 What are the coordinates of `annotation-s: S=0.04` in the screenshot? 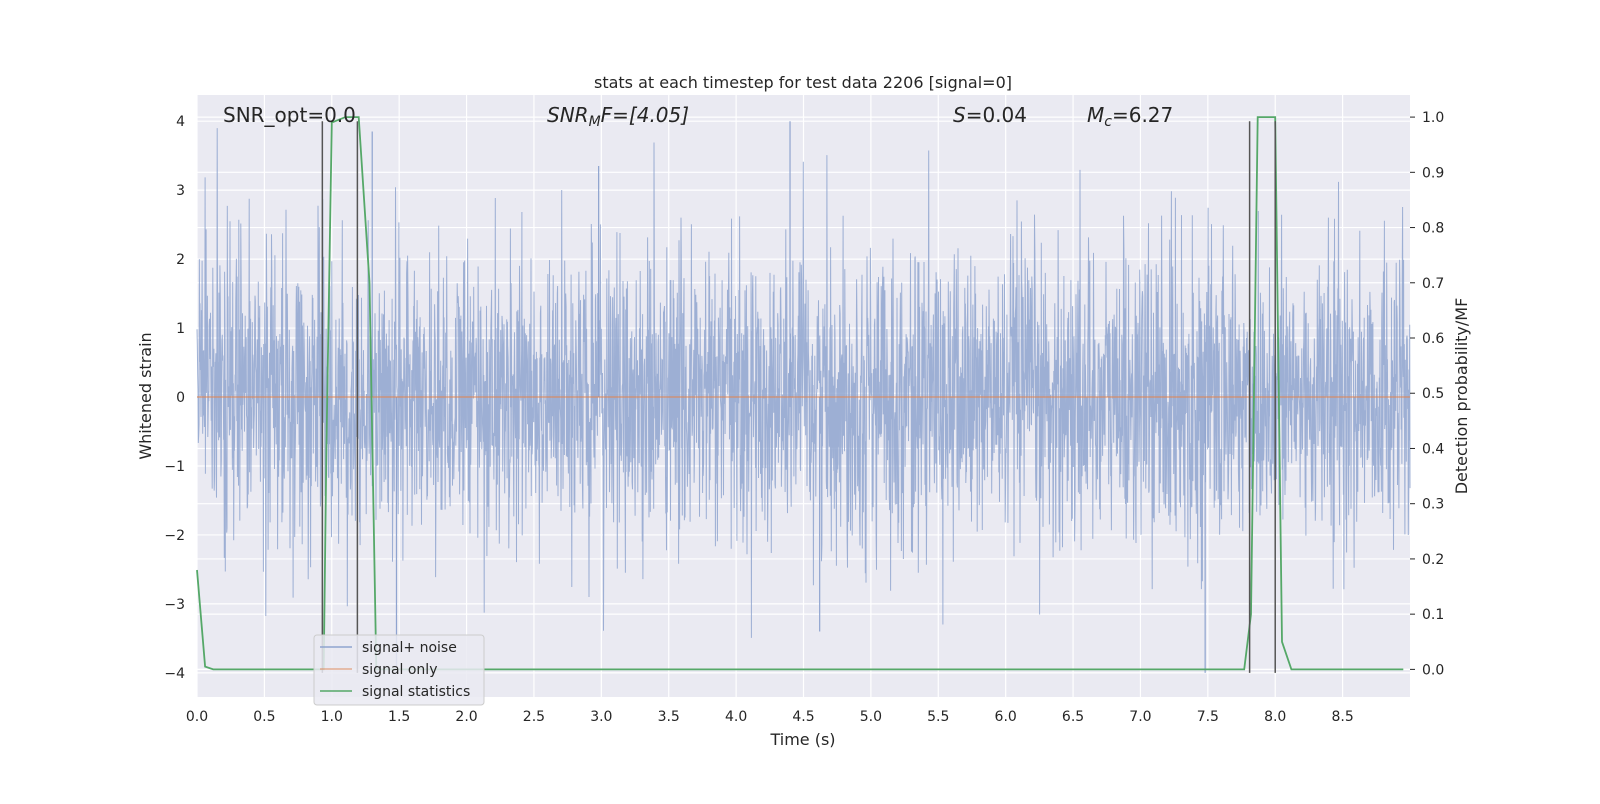 It's located at (990, 115).